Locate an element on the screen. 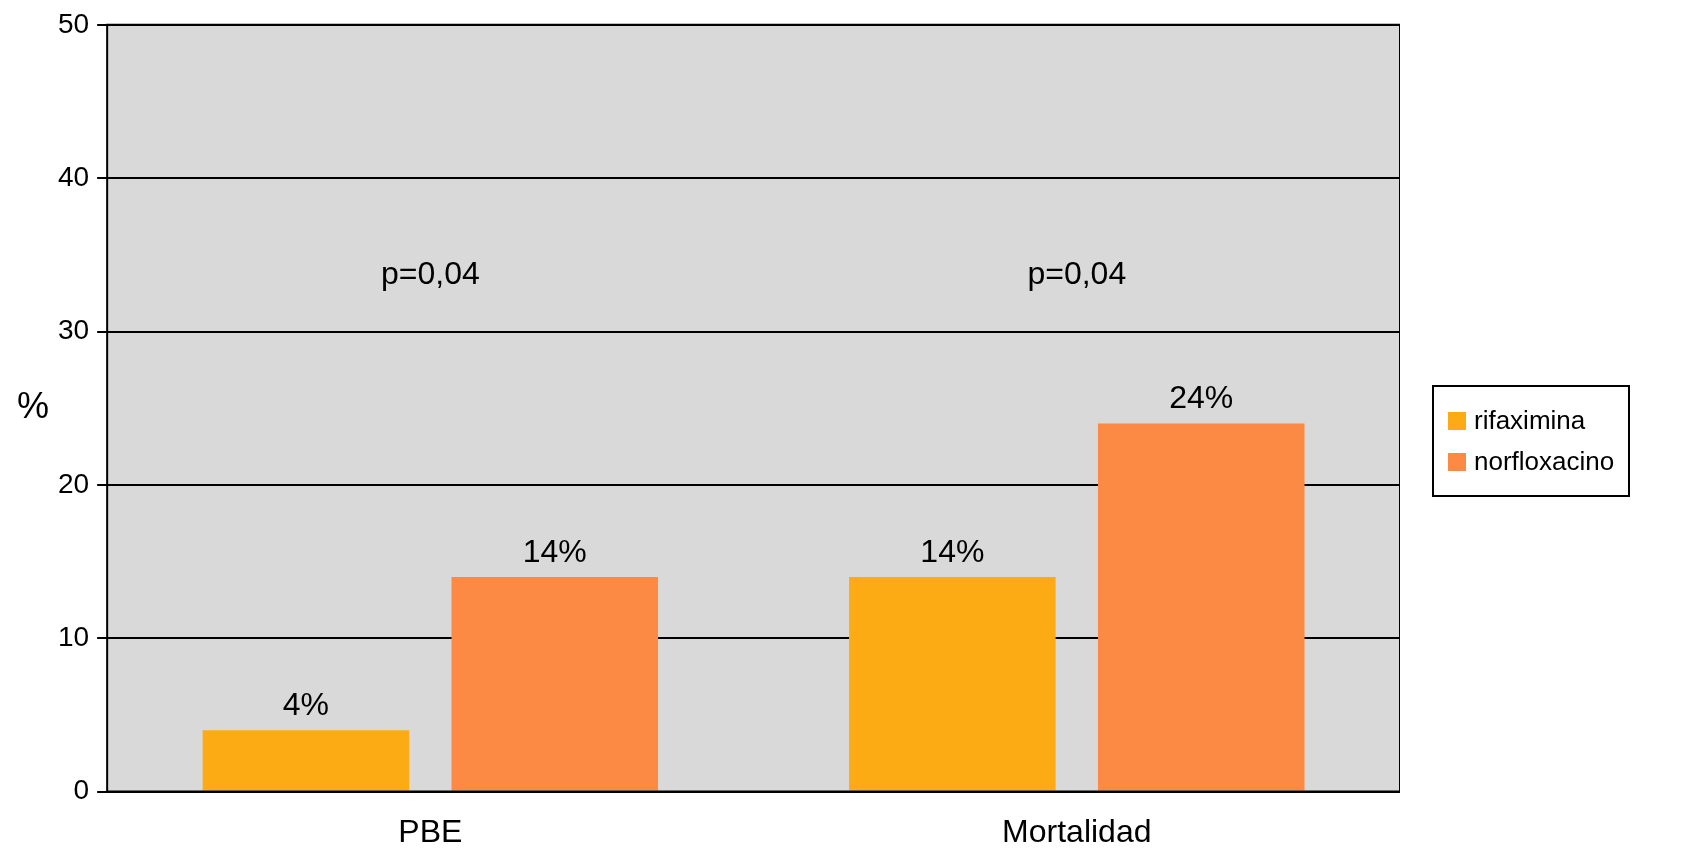  x-tick-label: Mortalidad is located at coordinates (1077, 830).